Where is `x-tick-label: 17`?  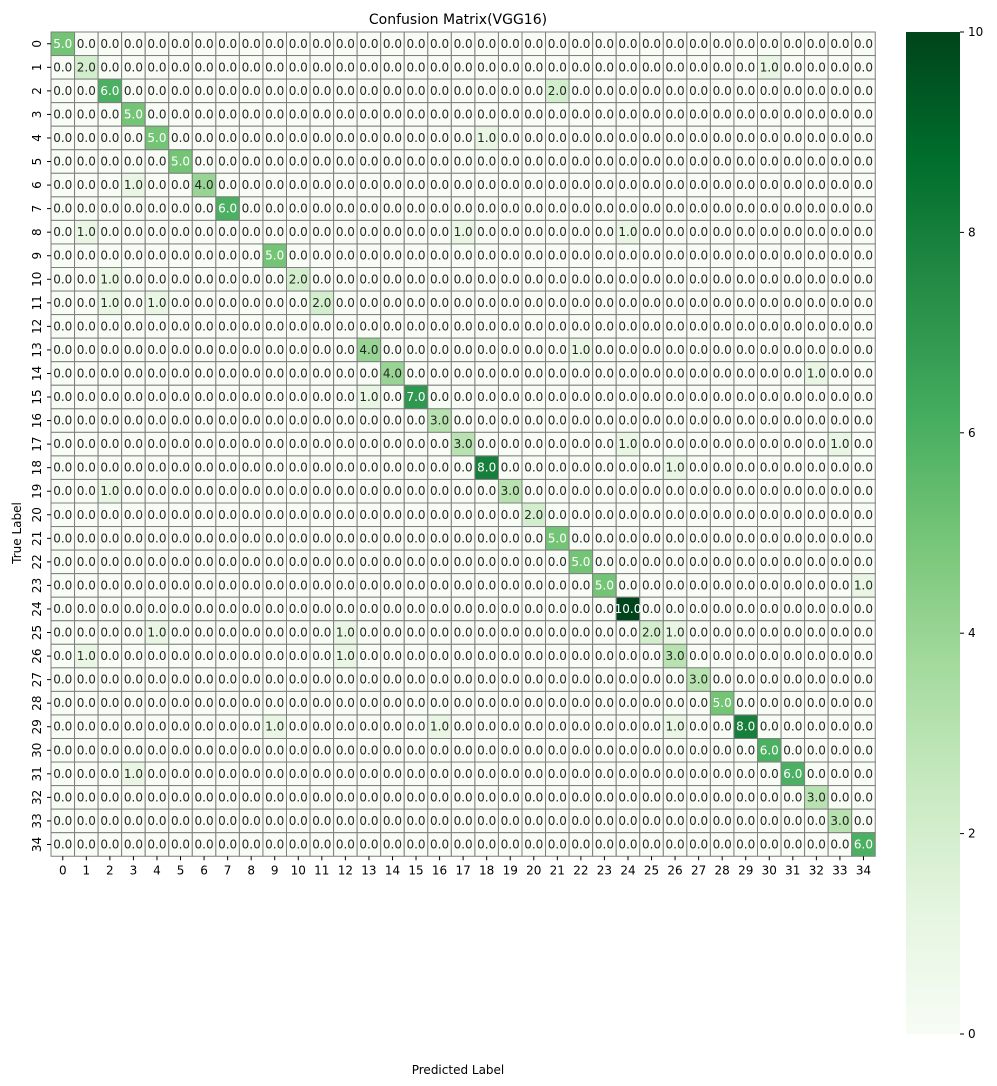 x-tick-label: 17 is located at coordinates (462, 870).